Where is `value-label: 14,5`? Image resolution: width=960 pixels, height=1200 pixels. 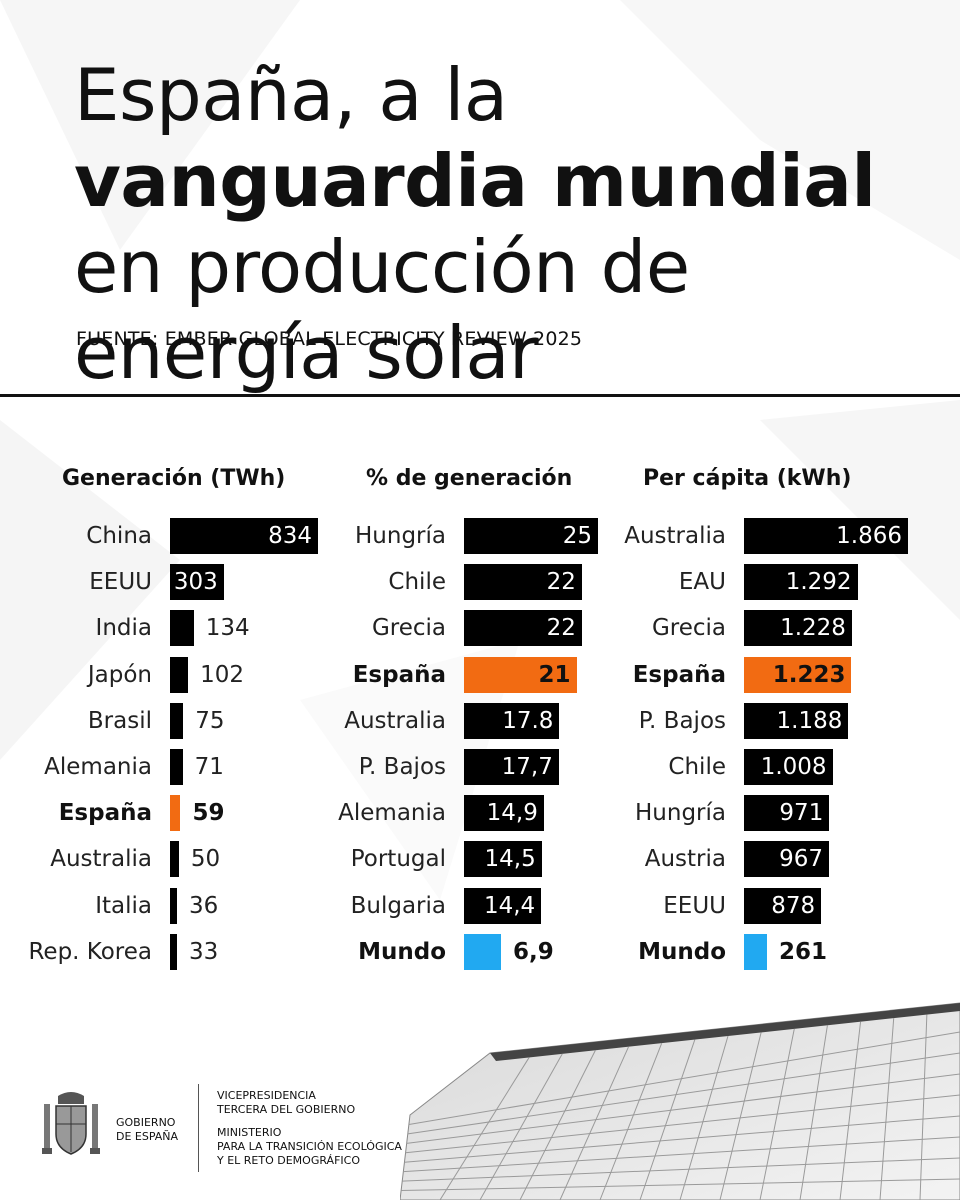 value-label: 14,5 is located at coordinates (510, 859).